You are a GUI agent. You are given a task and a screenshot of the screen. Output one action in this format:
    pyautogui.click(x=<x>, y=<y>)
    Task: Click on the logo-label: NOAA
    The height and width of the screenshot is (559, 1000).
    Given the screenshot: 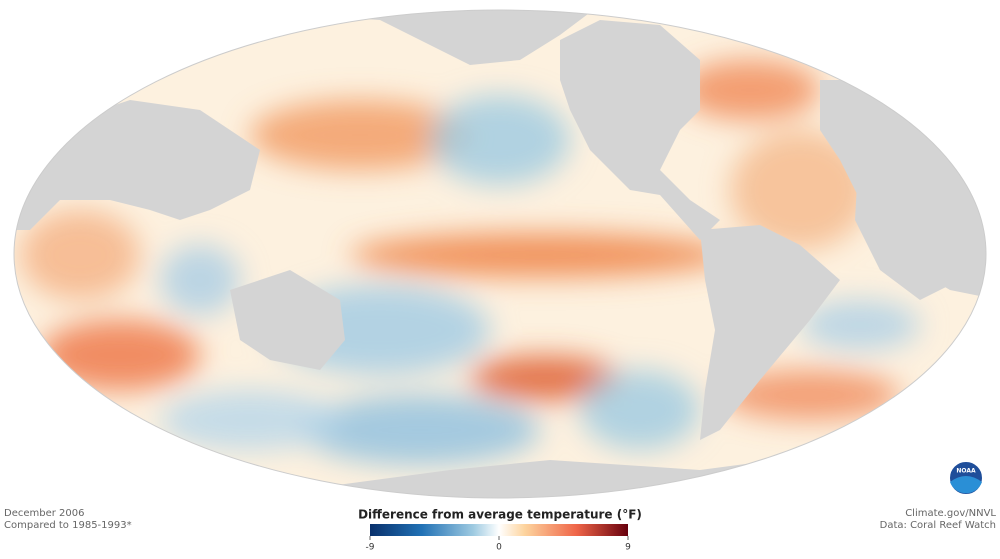 What is the action you would take?
    pyautogui.click(x=966, y=471)
    